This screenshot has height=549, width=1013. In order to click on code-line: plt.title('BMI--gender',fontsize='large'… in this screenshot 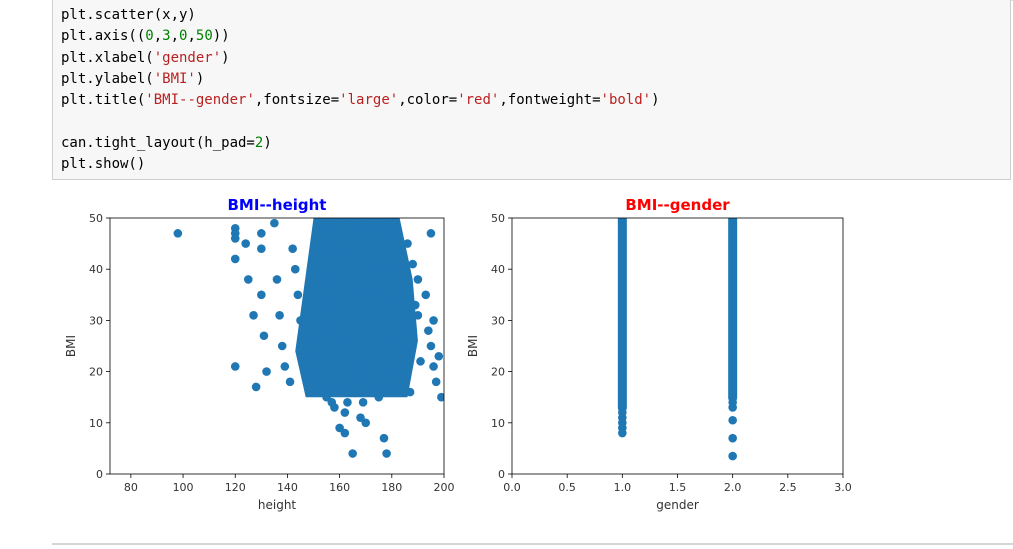, I will do `click(360, 100)`.